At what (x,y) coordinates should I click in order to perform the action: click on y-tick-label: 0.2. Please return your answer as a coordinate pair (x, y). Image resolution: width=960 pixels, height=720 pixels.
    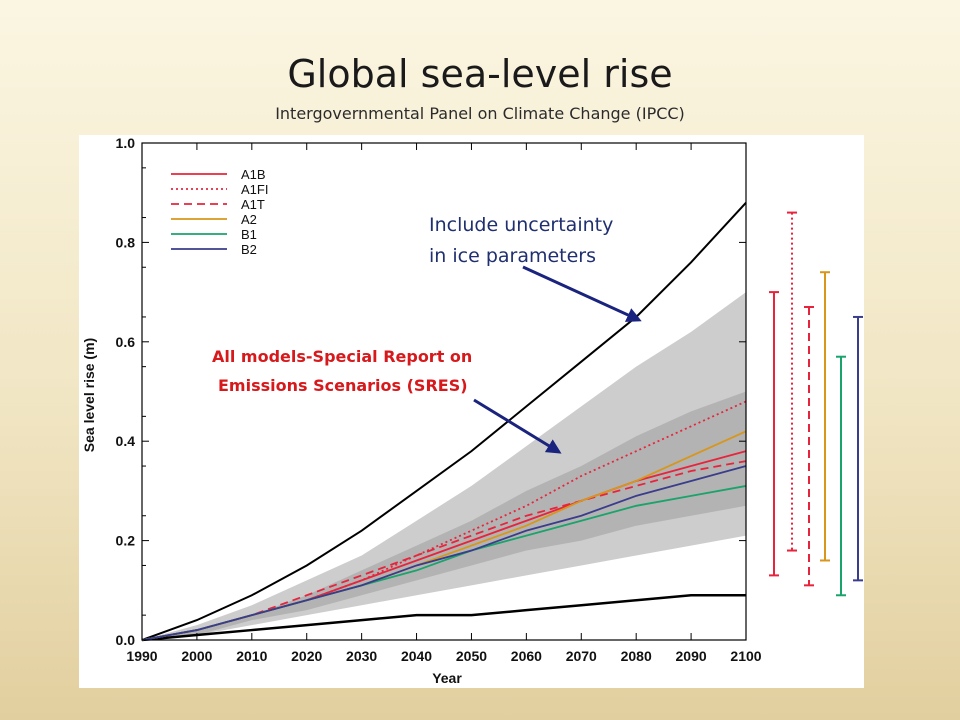
    Looking at the image, I should click on (126, 541).